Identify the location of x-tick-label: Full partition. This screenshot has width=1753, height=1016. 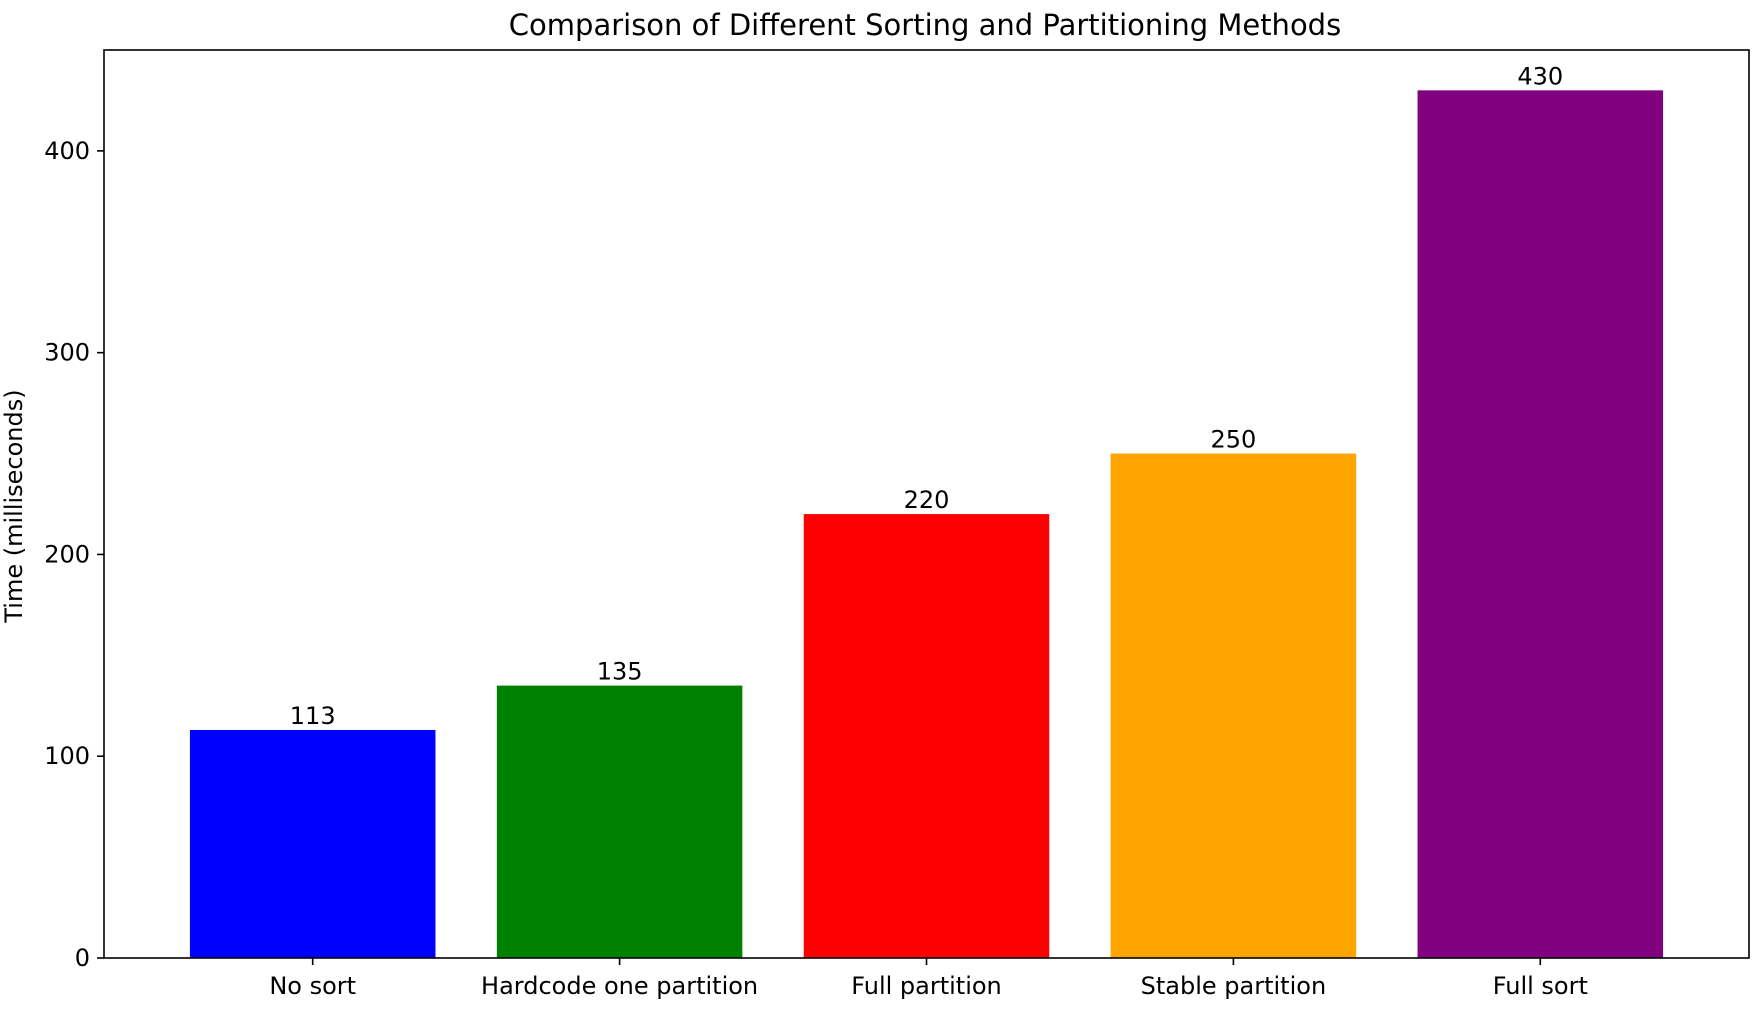
(926, 986).